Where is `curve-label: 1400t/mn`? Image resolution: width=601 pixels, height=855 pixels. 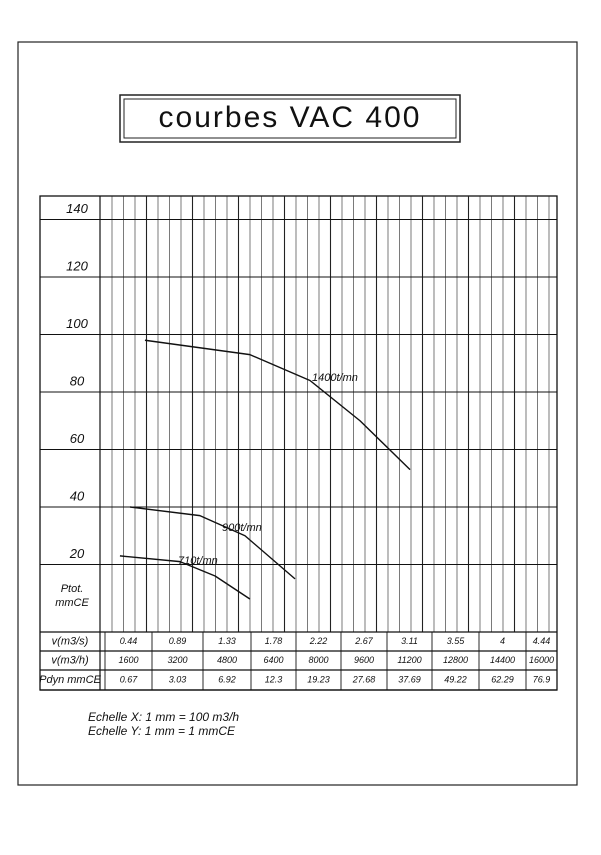
curve-label: 1400t/mn is located at coordinates (335, 378).